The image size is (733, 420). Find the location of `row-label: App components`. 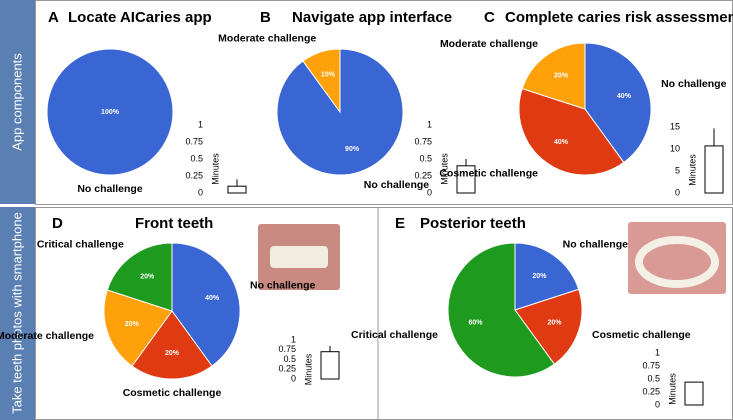

row-label: App components is located at coordinates (16, 102).